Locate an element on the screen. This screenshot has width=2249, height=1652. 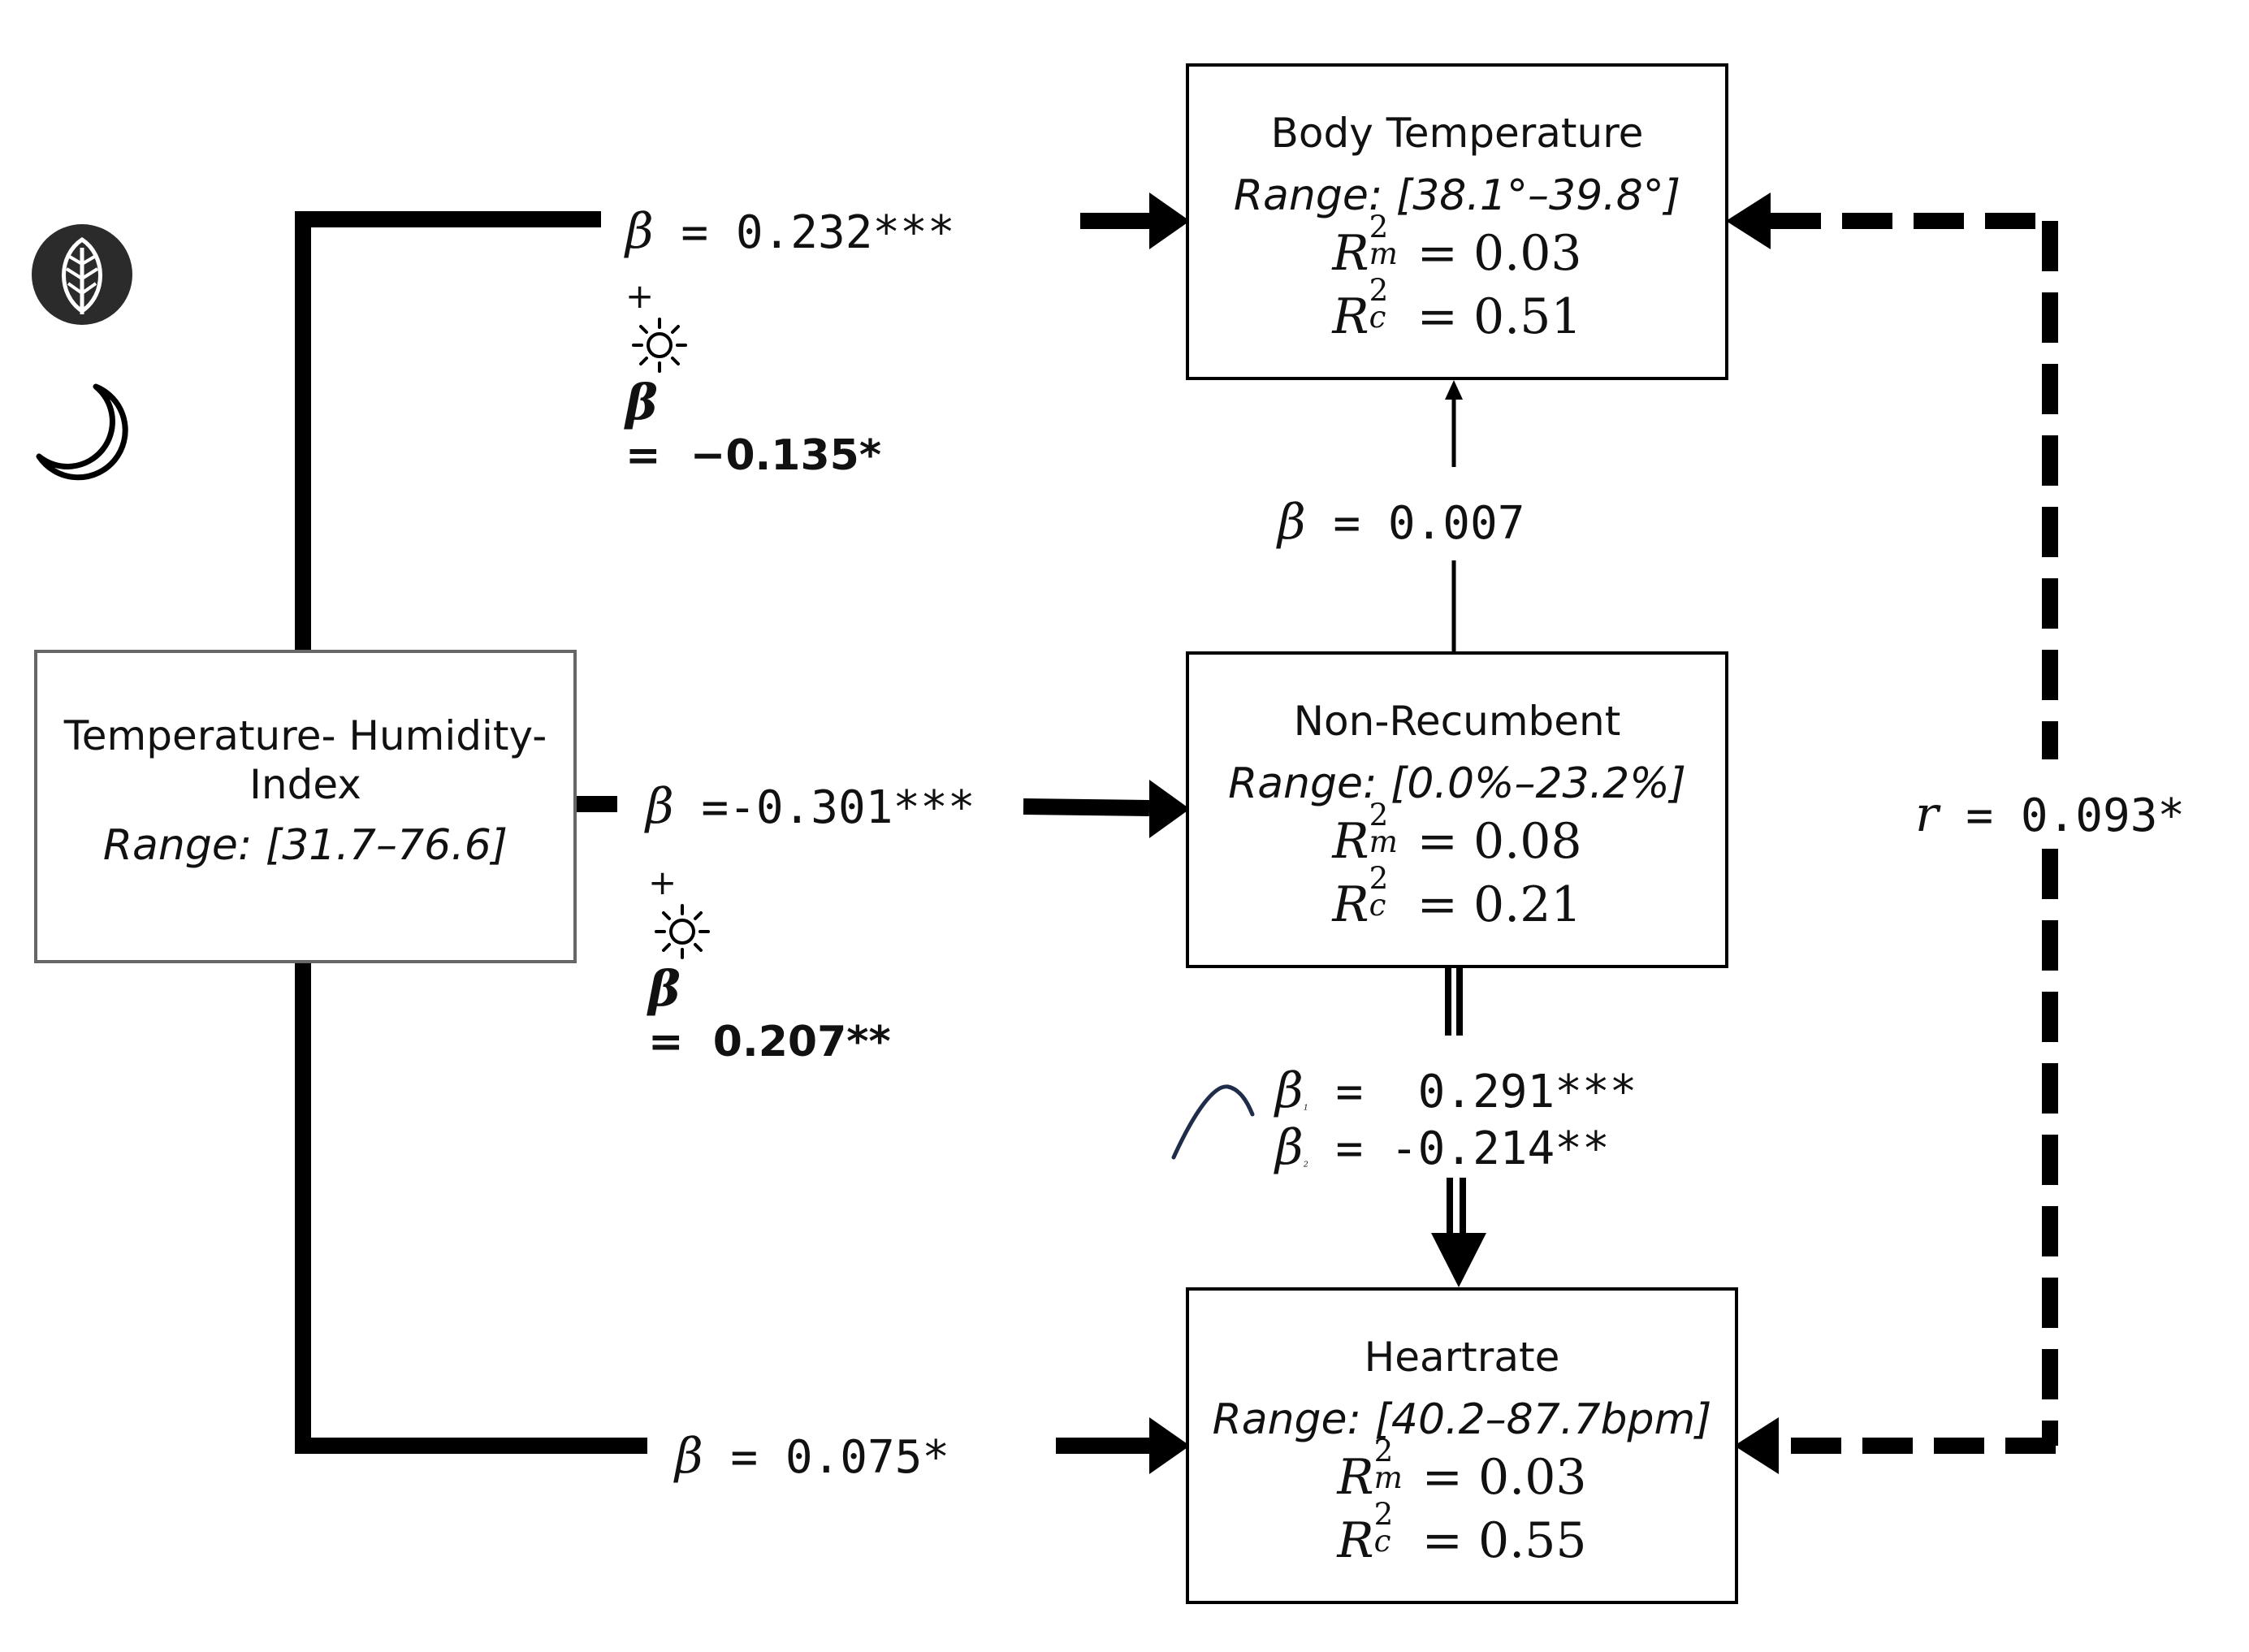
conditional-r-squared-value: = 0.55 is located at coordinates (1504, 1541).